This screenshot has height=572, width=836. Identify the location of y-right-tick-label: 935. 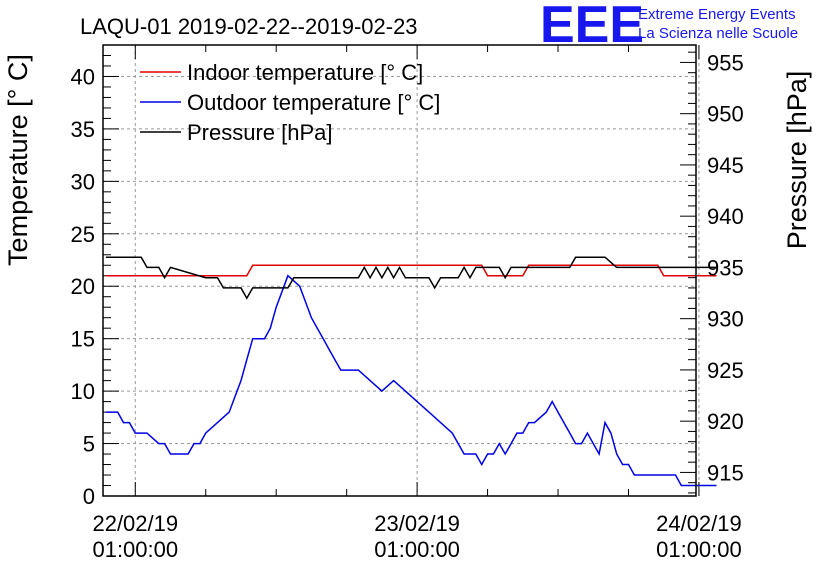
(725, 267).